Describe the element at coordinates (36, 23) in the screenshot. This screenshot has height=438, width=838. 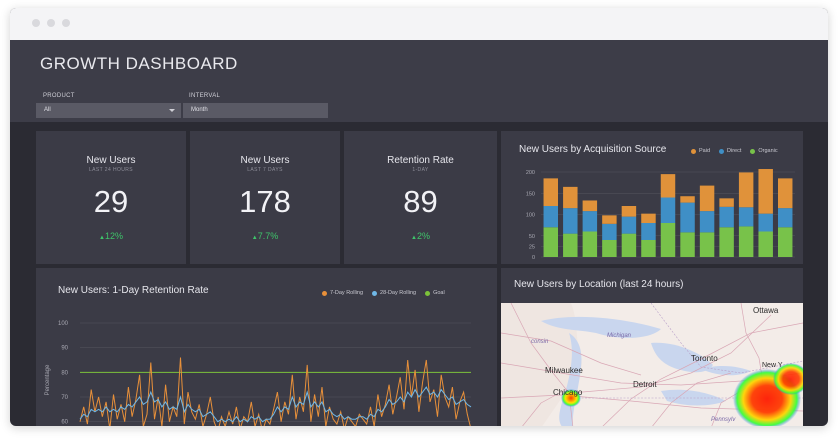
I see `close-window-control` at that location.